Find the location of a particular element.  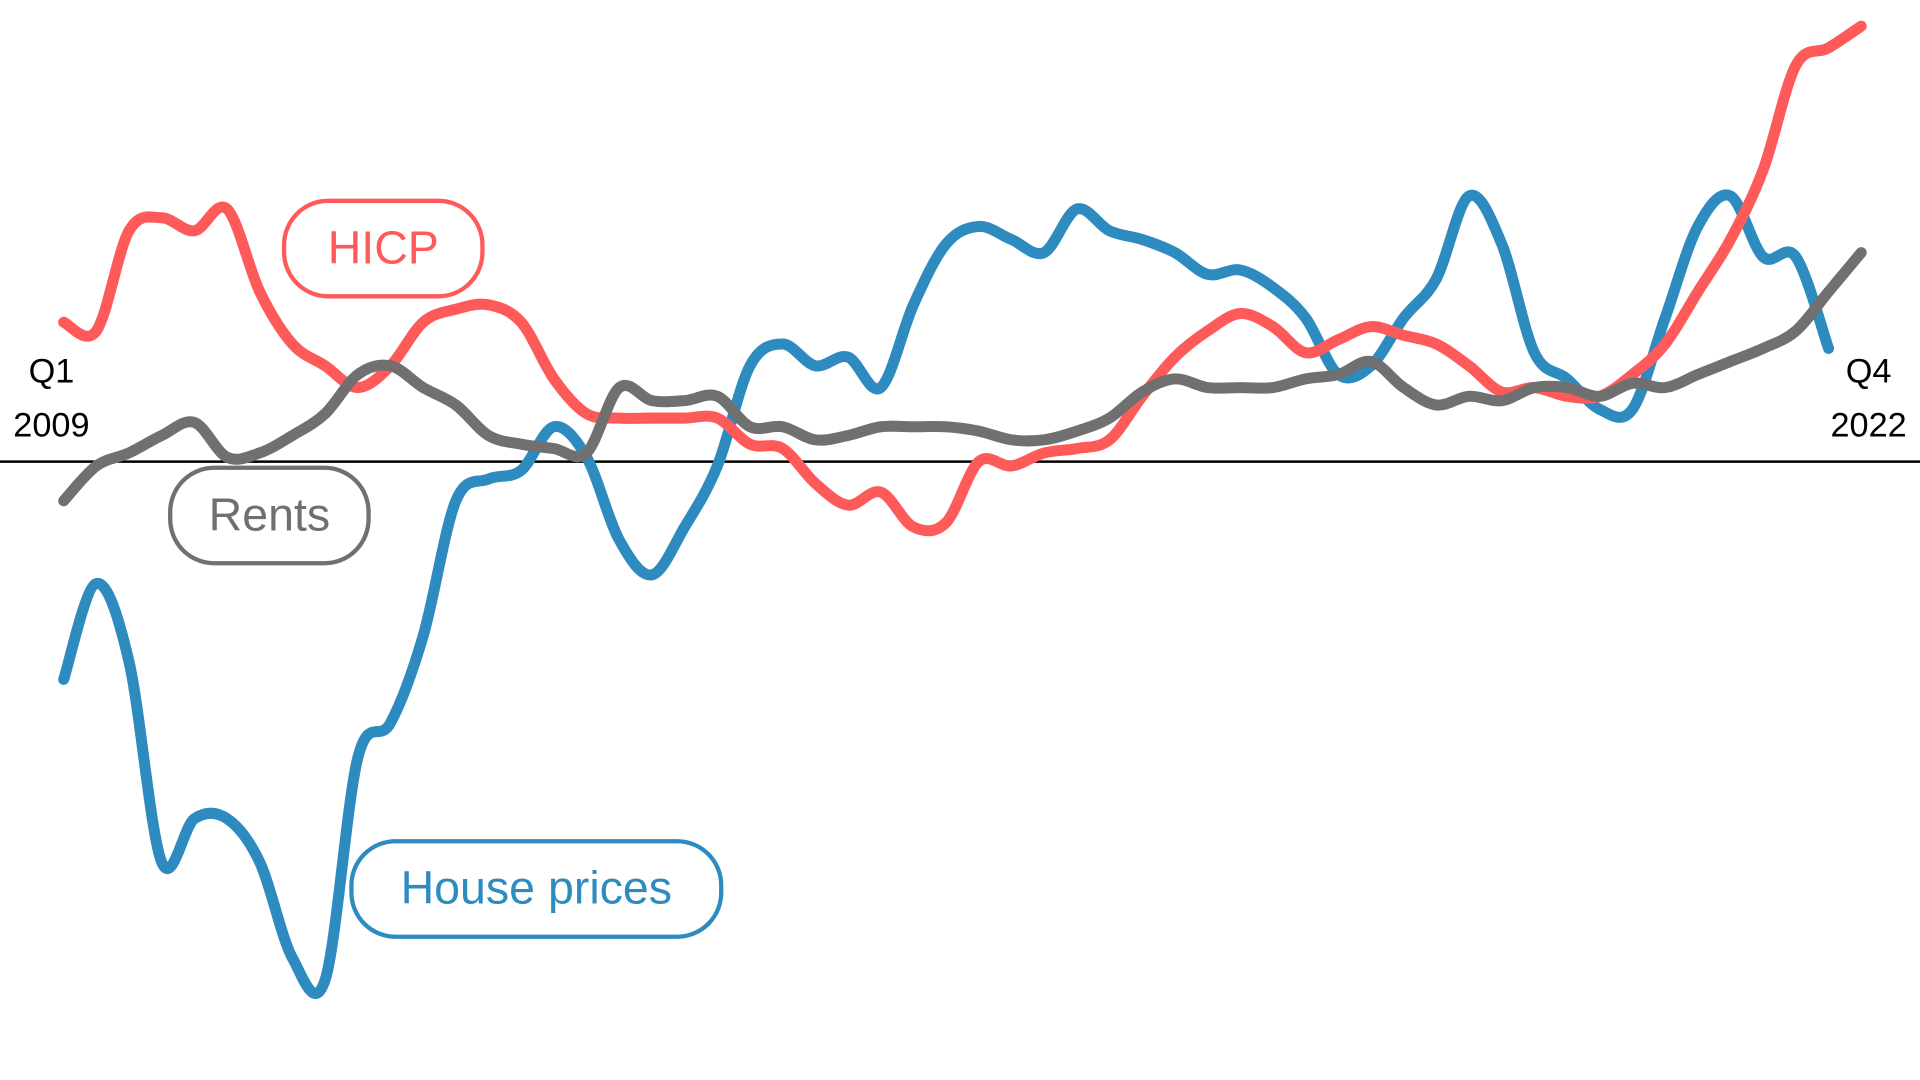

legend-item: HICP is located at coordinates (383, 248).